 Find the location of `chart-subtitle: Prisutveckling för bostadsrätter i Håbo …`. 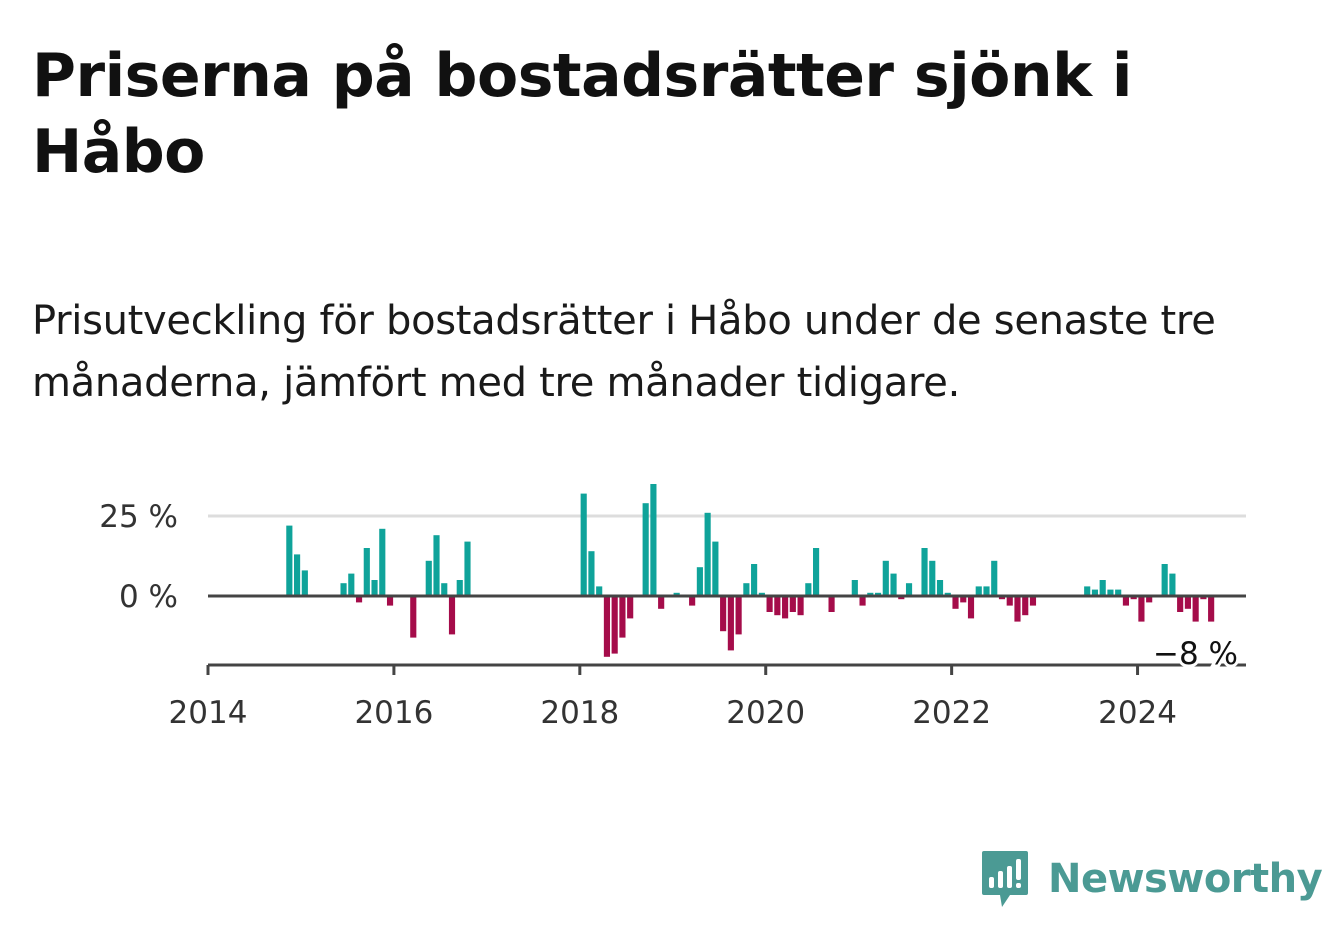

chart-subtitle: Prisutveckling för bostadsrätter i Håbo … is located at coordinates (624, 352).